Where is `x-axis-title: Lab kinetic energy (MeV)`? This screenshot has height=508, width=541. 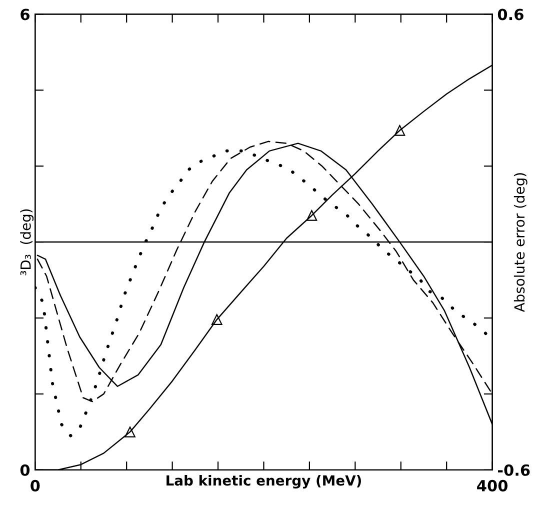 x-axis-title: Lab kinetic energy (MeV) is located at coordinates (263, 481).